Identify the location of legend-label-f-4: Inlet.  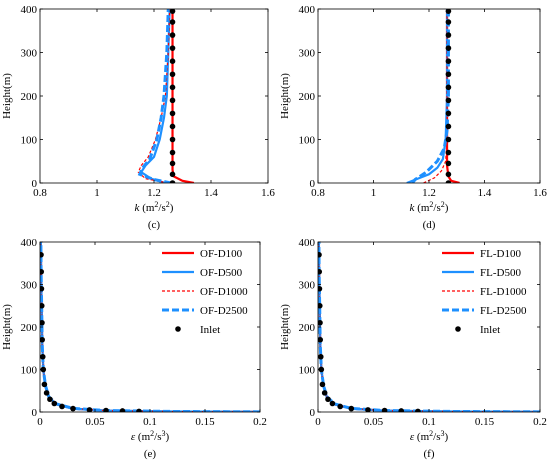
(490, 330).